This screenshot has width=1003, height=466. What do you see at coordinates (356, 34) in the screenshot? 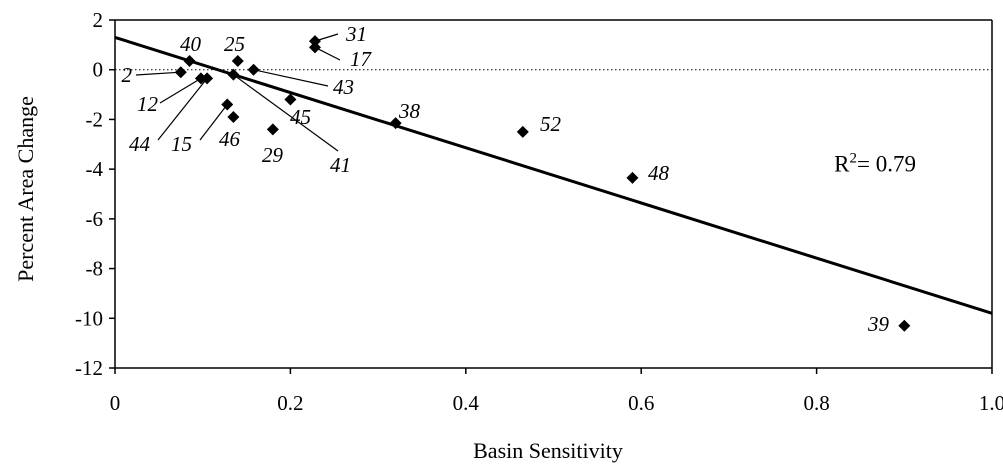
I see `point-label-31: 31` at bounding box center [356, 34].